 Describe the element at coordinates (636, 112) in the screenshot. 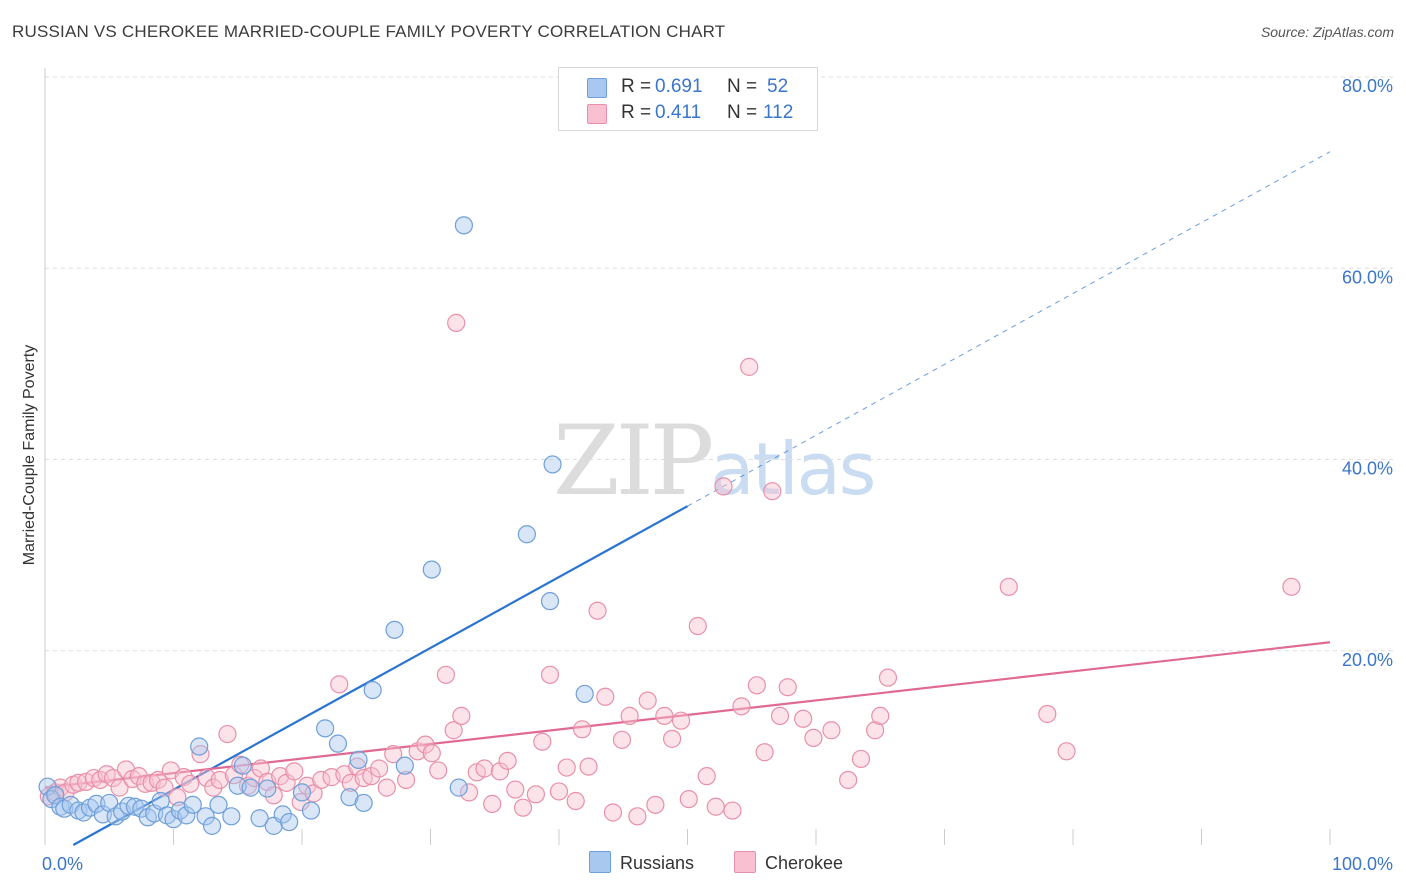

I see `legend-r-label: R =` at that location.